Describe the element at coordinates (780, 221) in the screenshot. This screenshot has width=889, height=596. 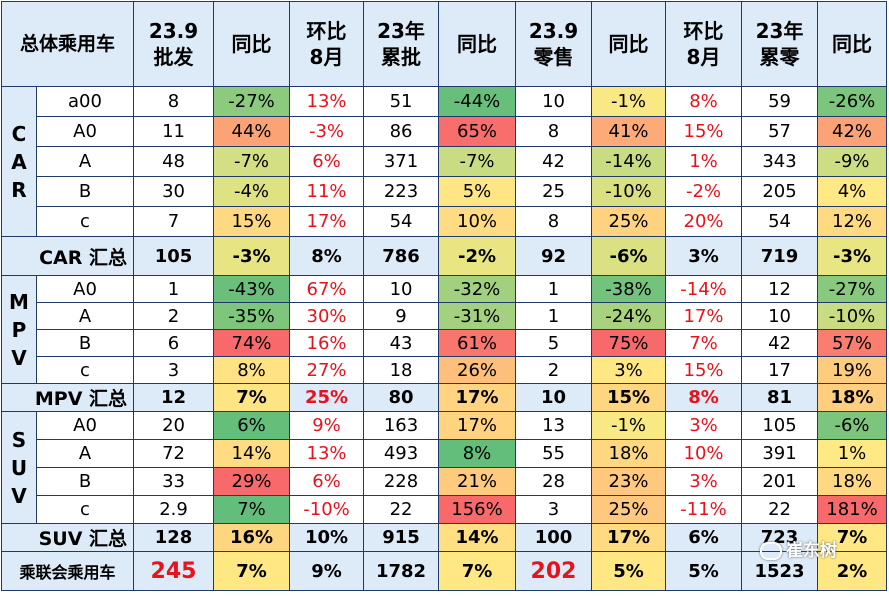
I see `table-cell: 54` at that location.